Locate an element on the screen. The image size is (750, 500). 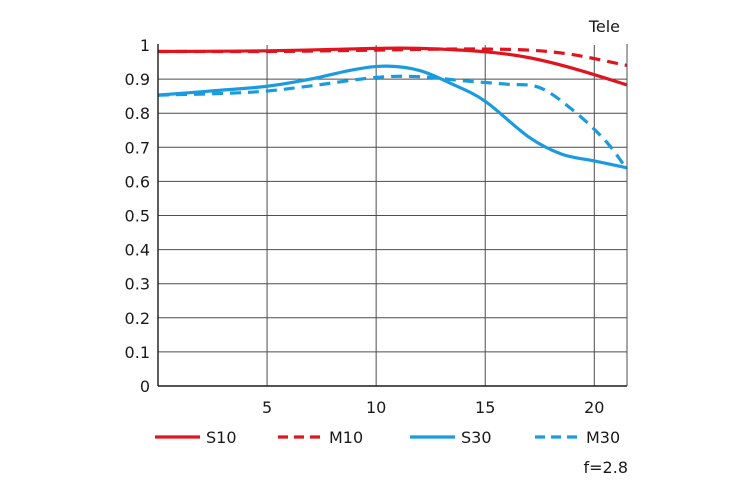
legend-label-m10: M10 is located at coordinates (346, 437).